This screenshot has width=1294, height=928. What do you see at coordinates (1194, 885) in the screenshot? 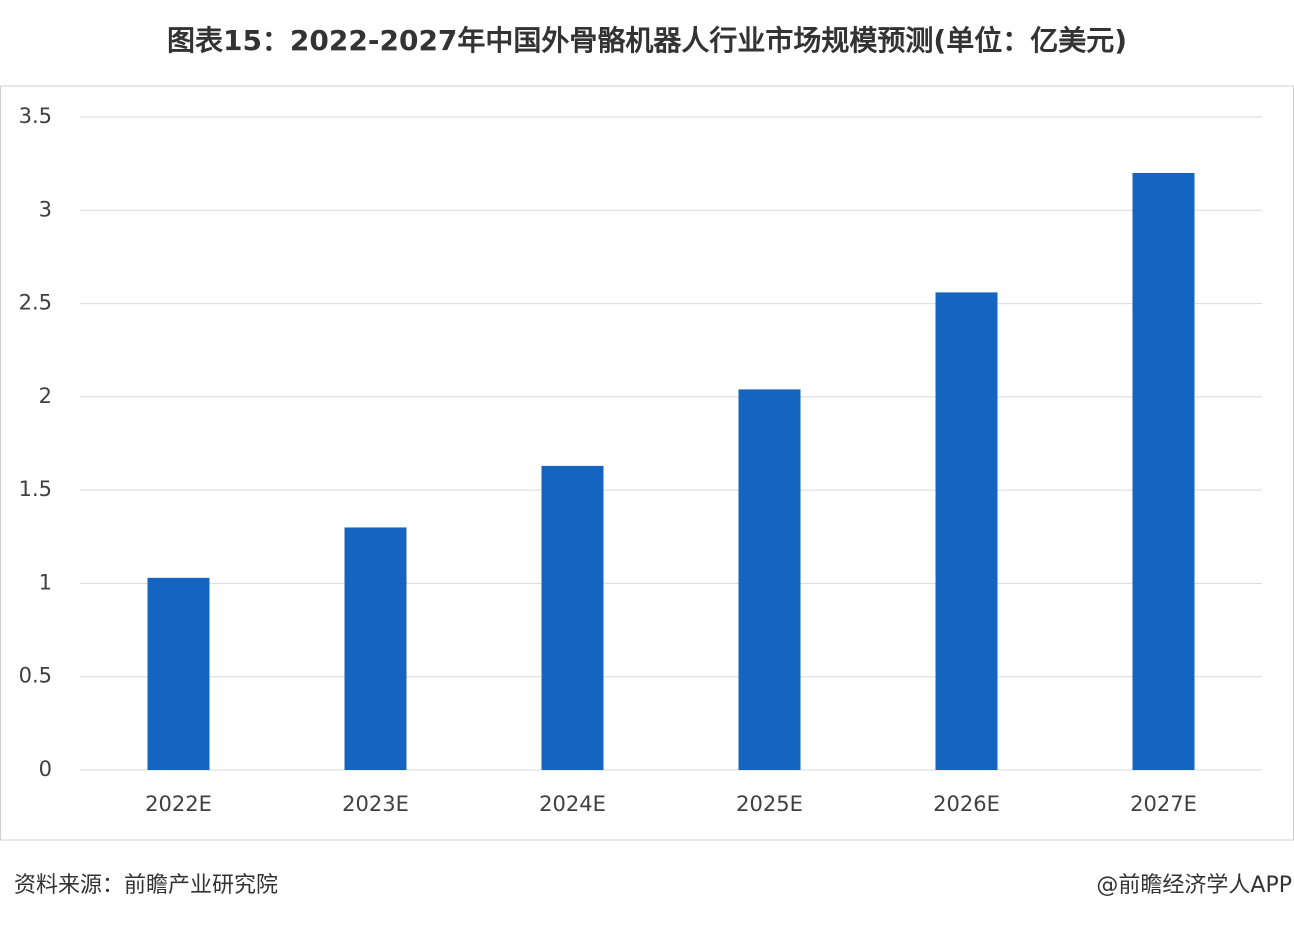
I see `credit: @前瞻经济学人APP` at bounding box center [1194, 885].